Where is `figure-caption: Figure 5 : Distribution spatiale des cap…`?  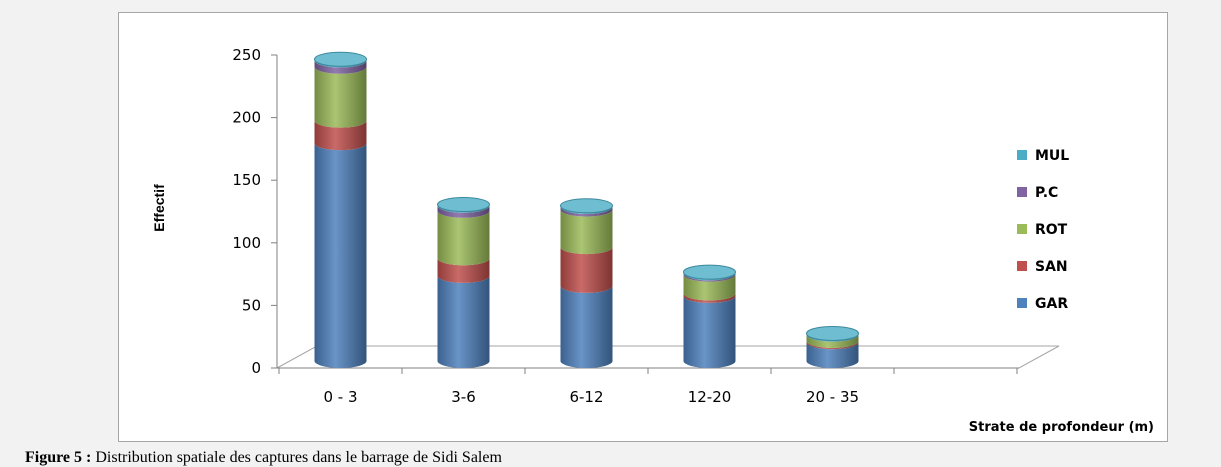 figure-caption: Figure 5 : Distribution spatiale des cap… is located at coordinates (263, 458).